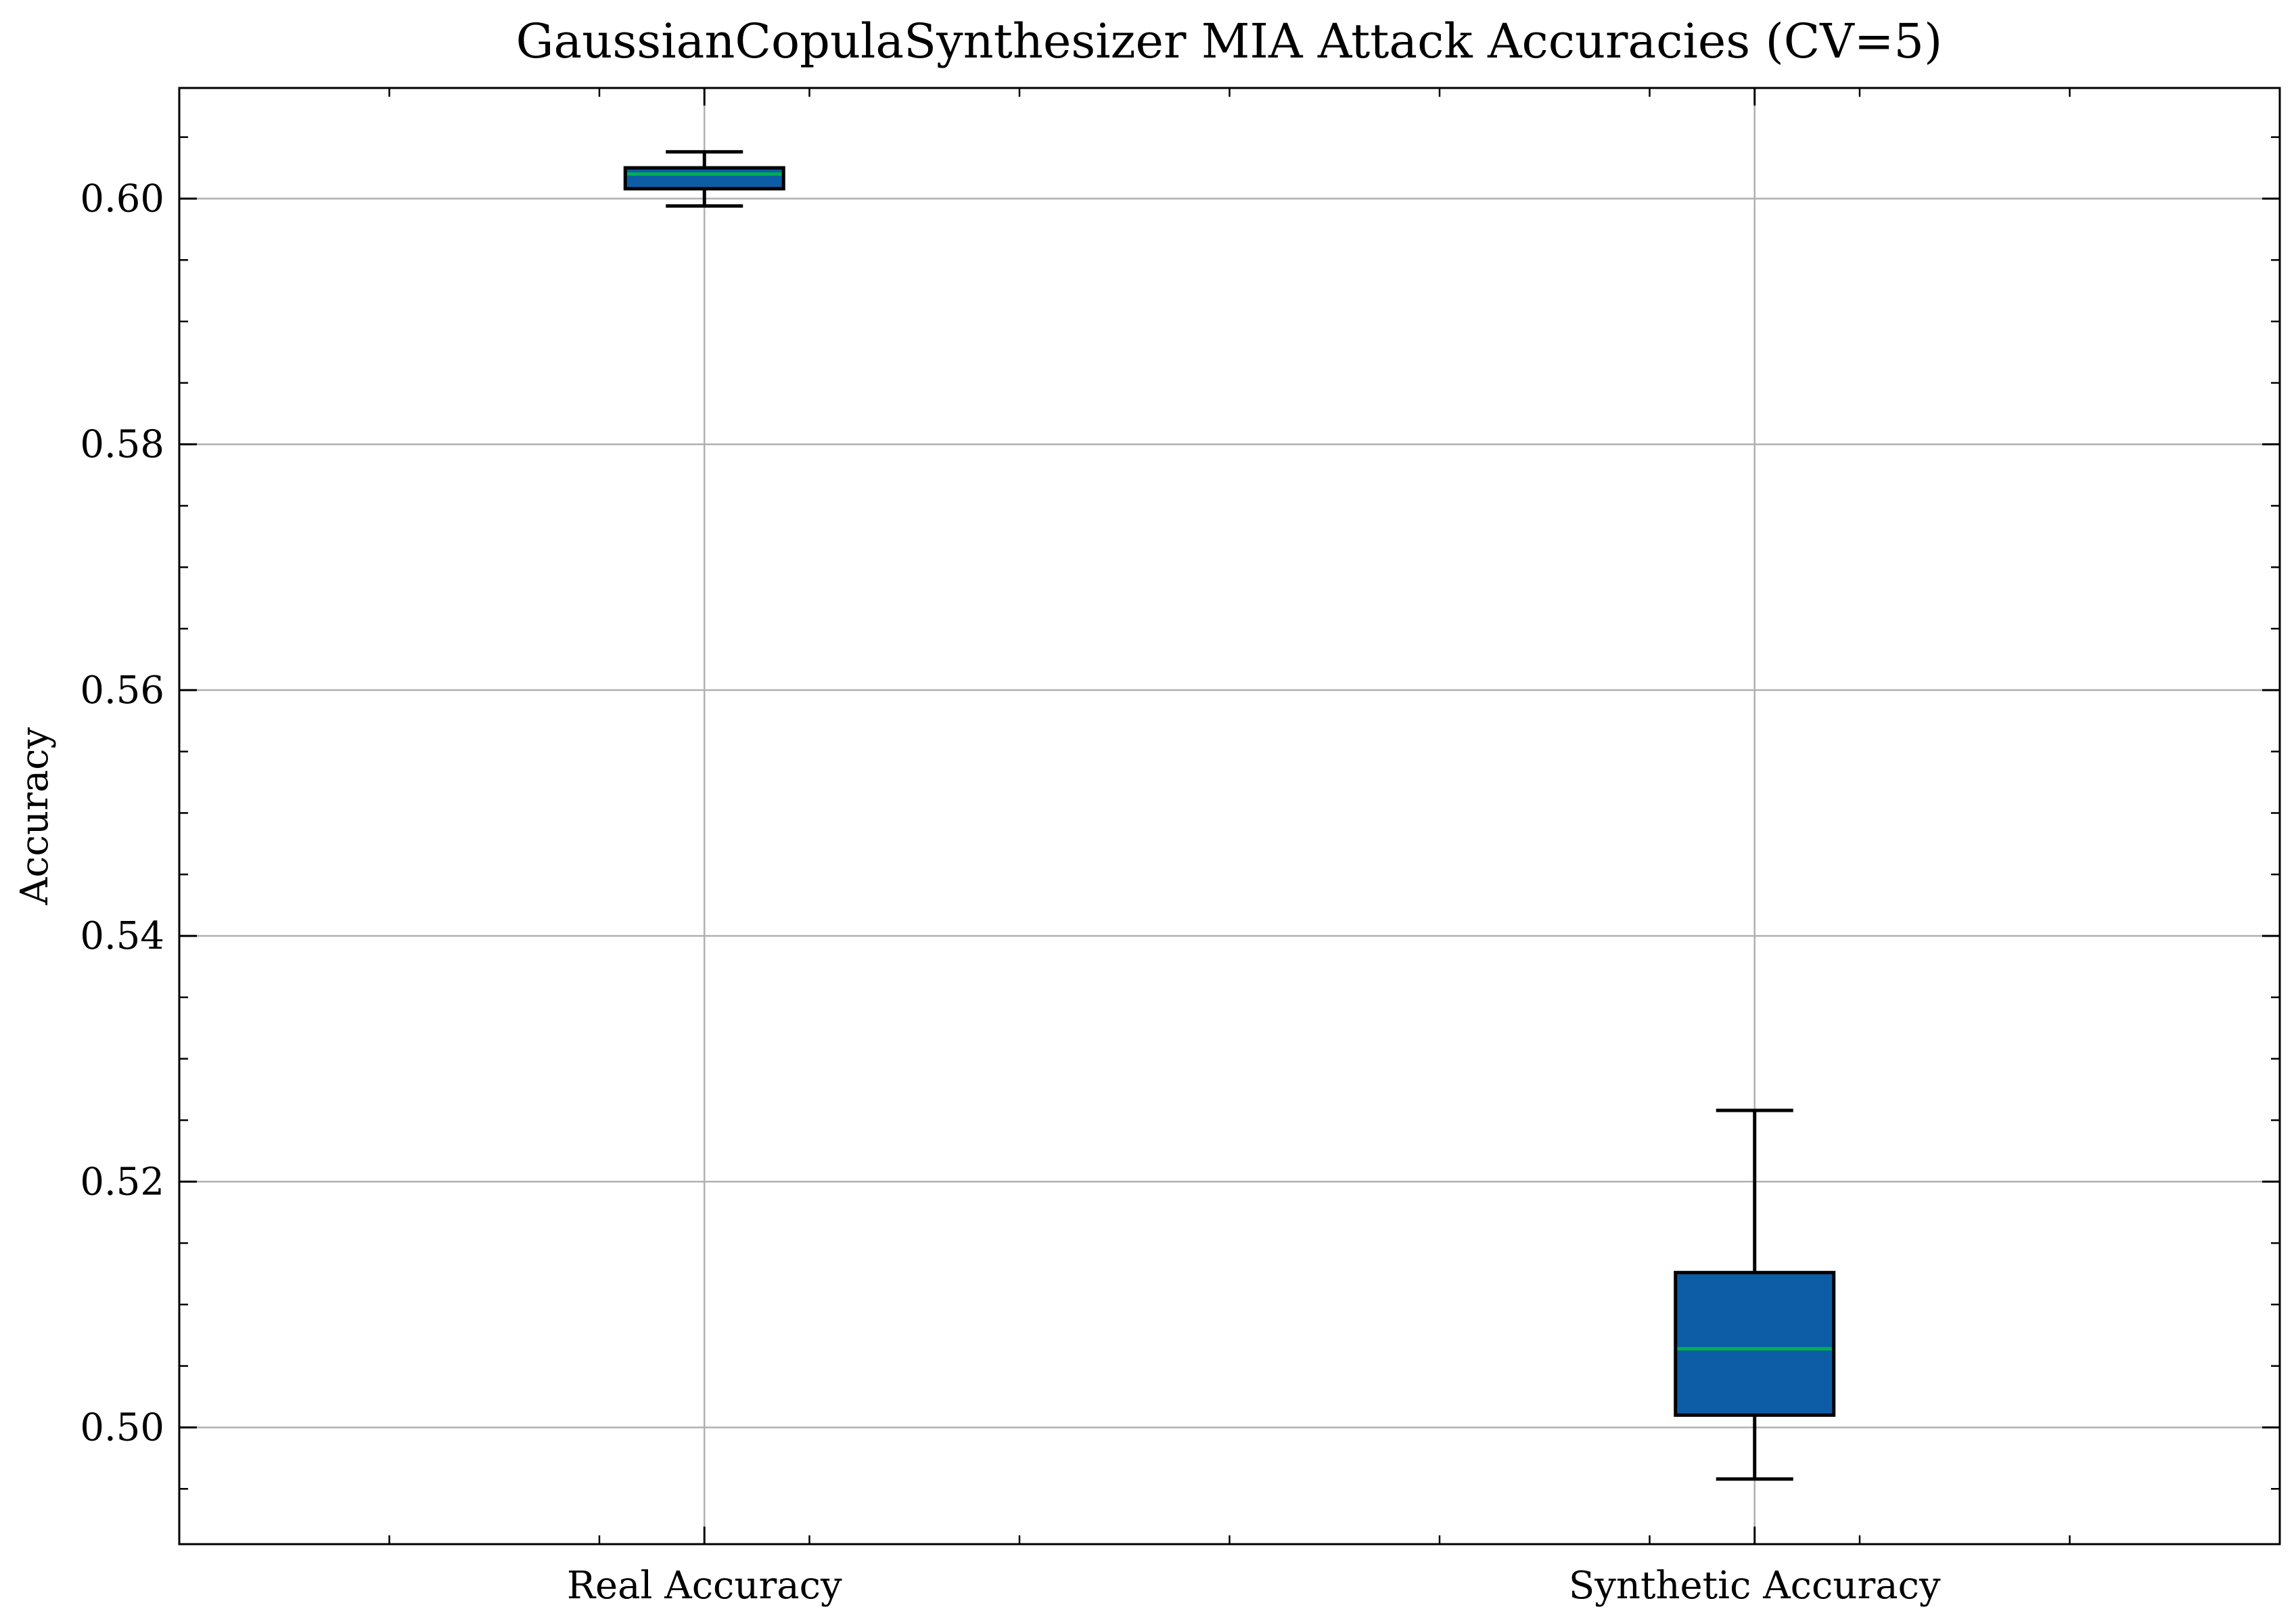  I want to click on box-real-accuracy, so click(704, 179).